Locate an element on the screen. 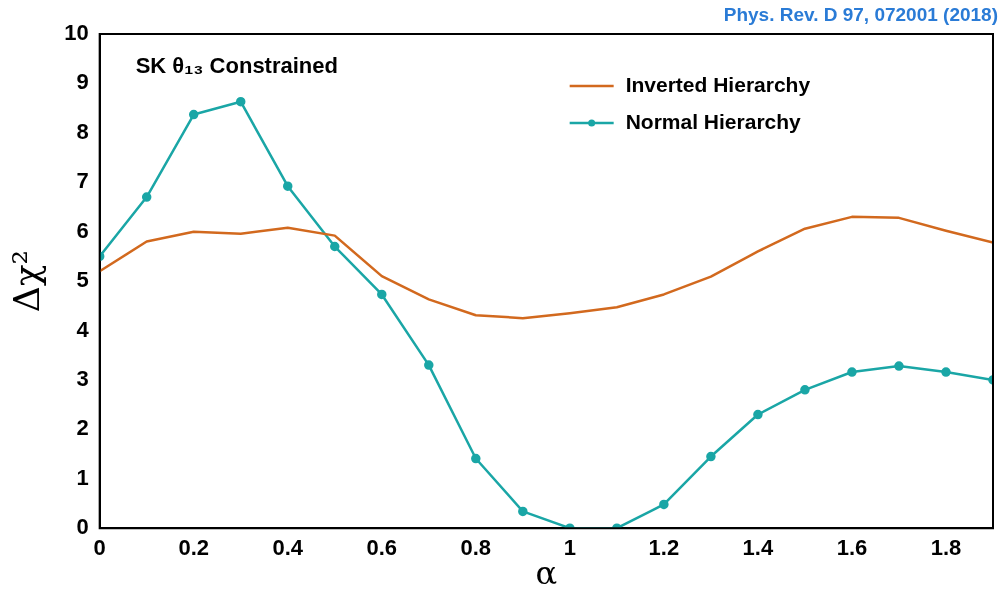 This screenshot has width=1002, height=595. y-tick-label: 2 is located at coordinates (82, 428).